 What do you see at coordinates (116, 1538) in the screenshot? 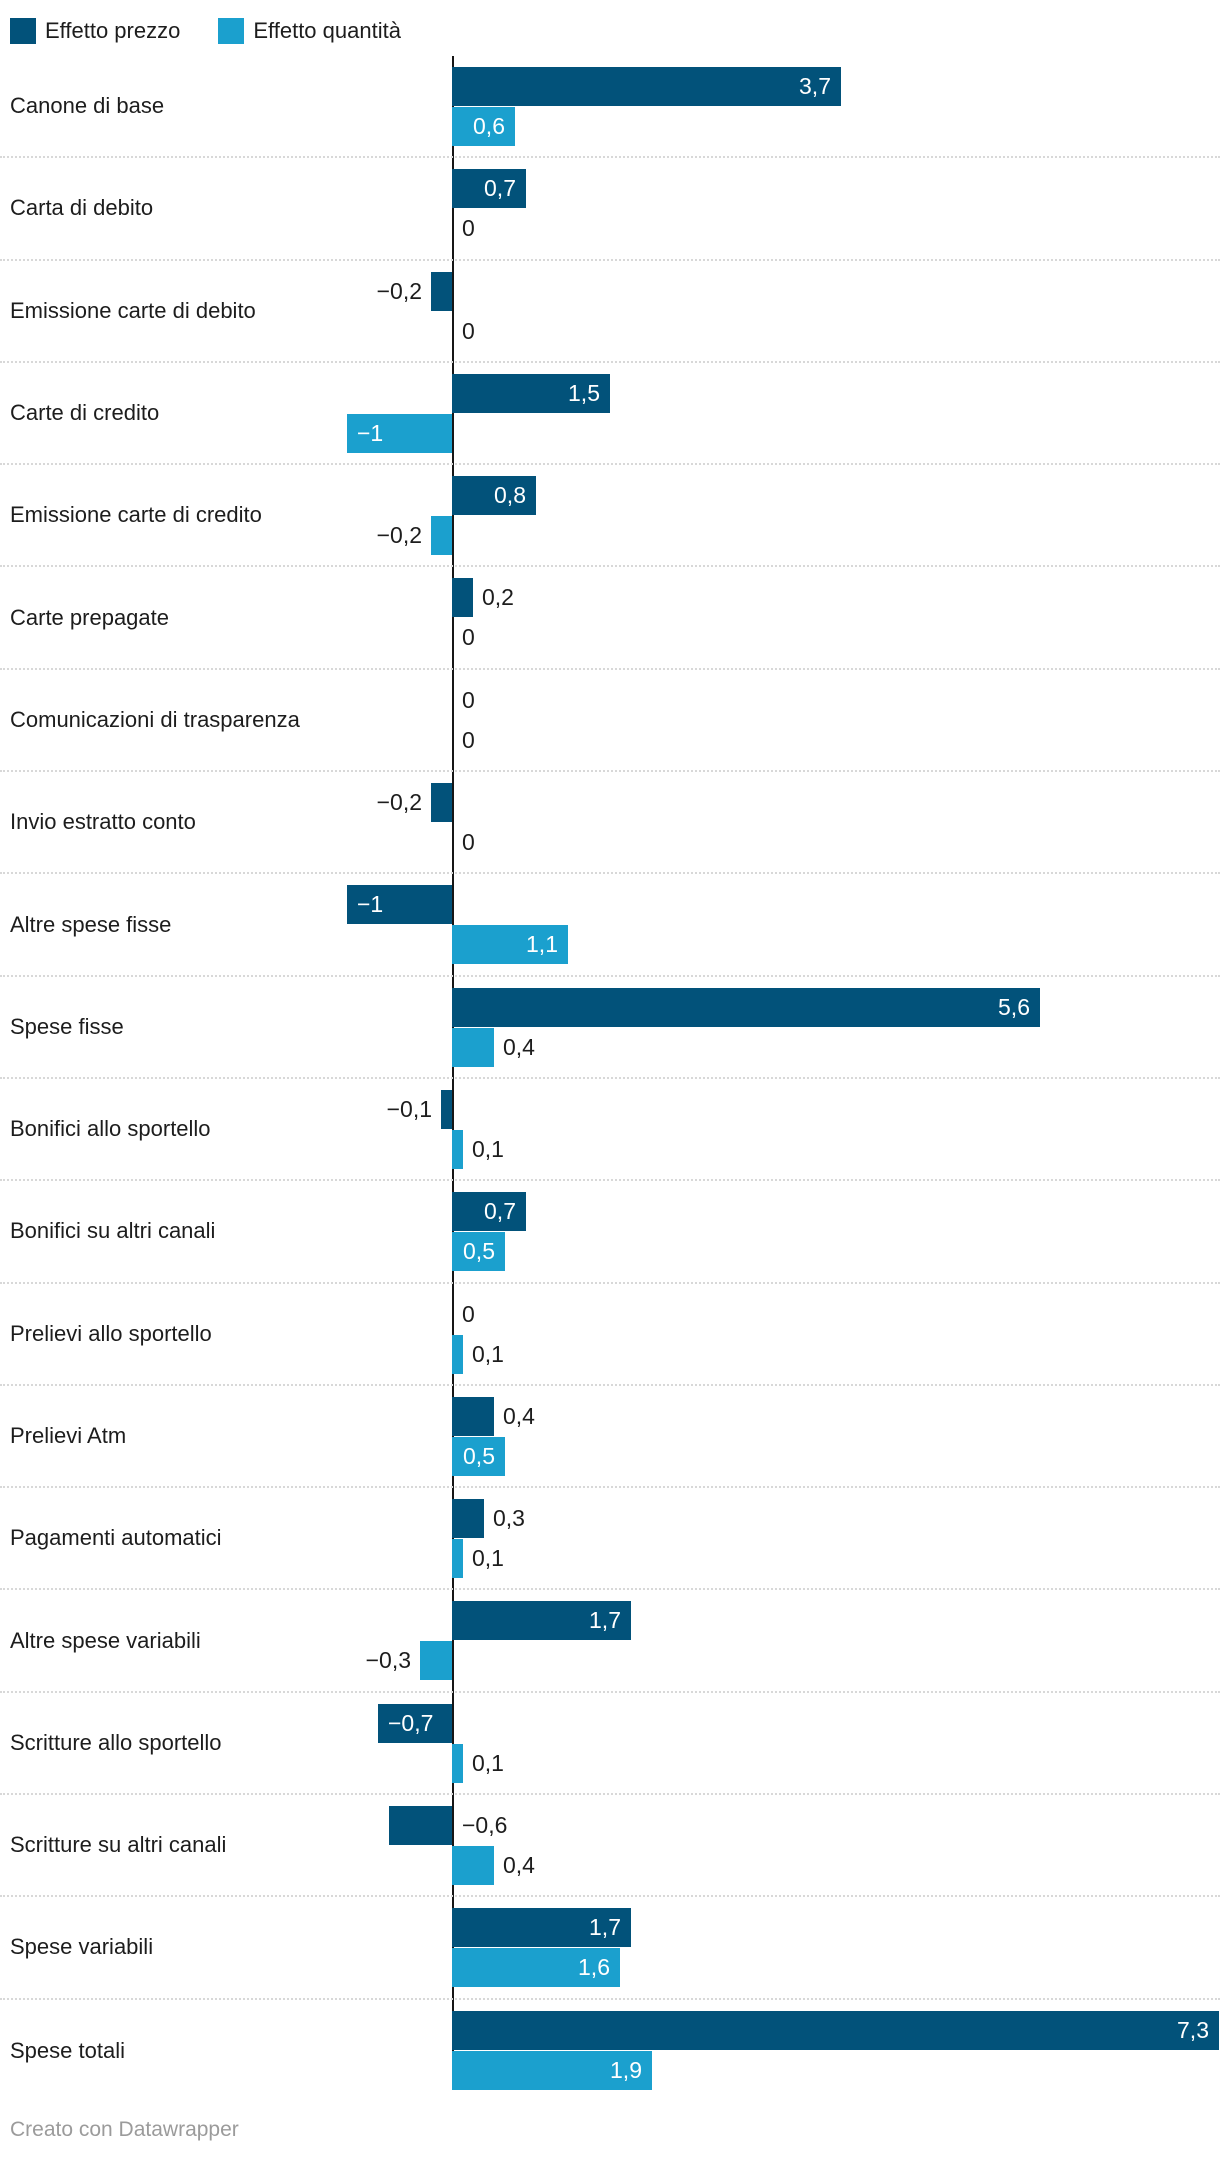
I see `category-label: Pagamenti automatici` at bounding box center [116, 1538].